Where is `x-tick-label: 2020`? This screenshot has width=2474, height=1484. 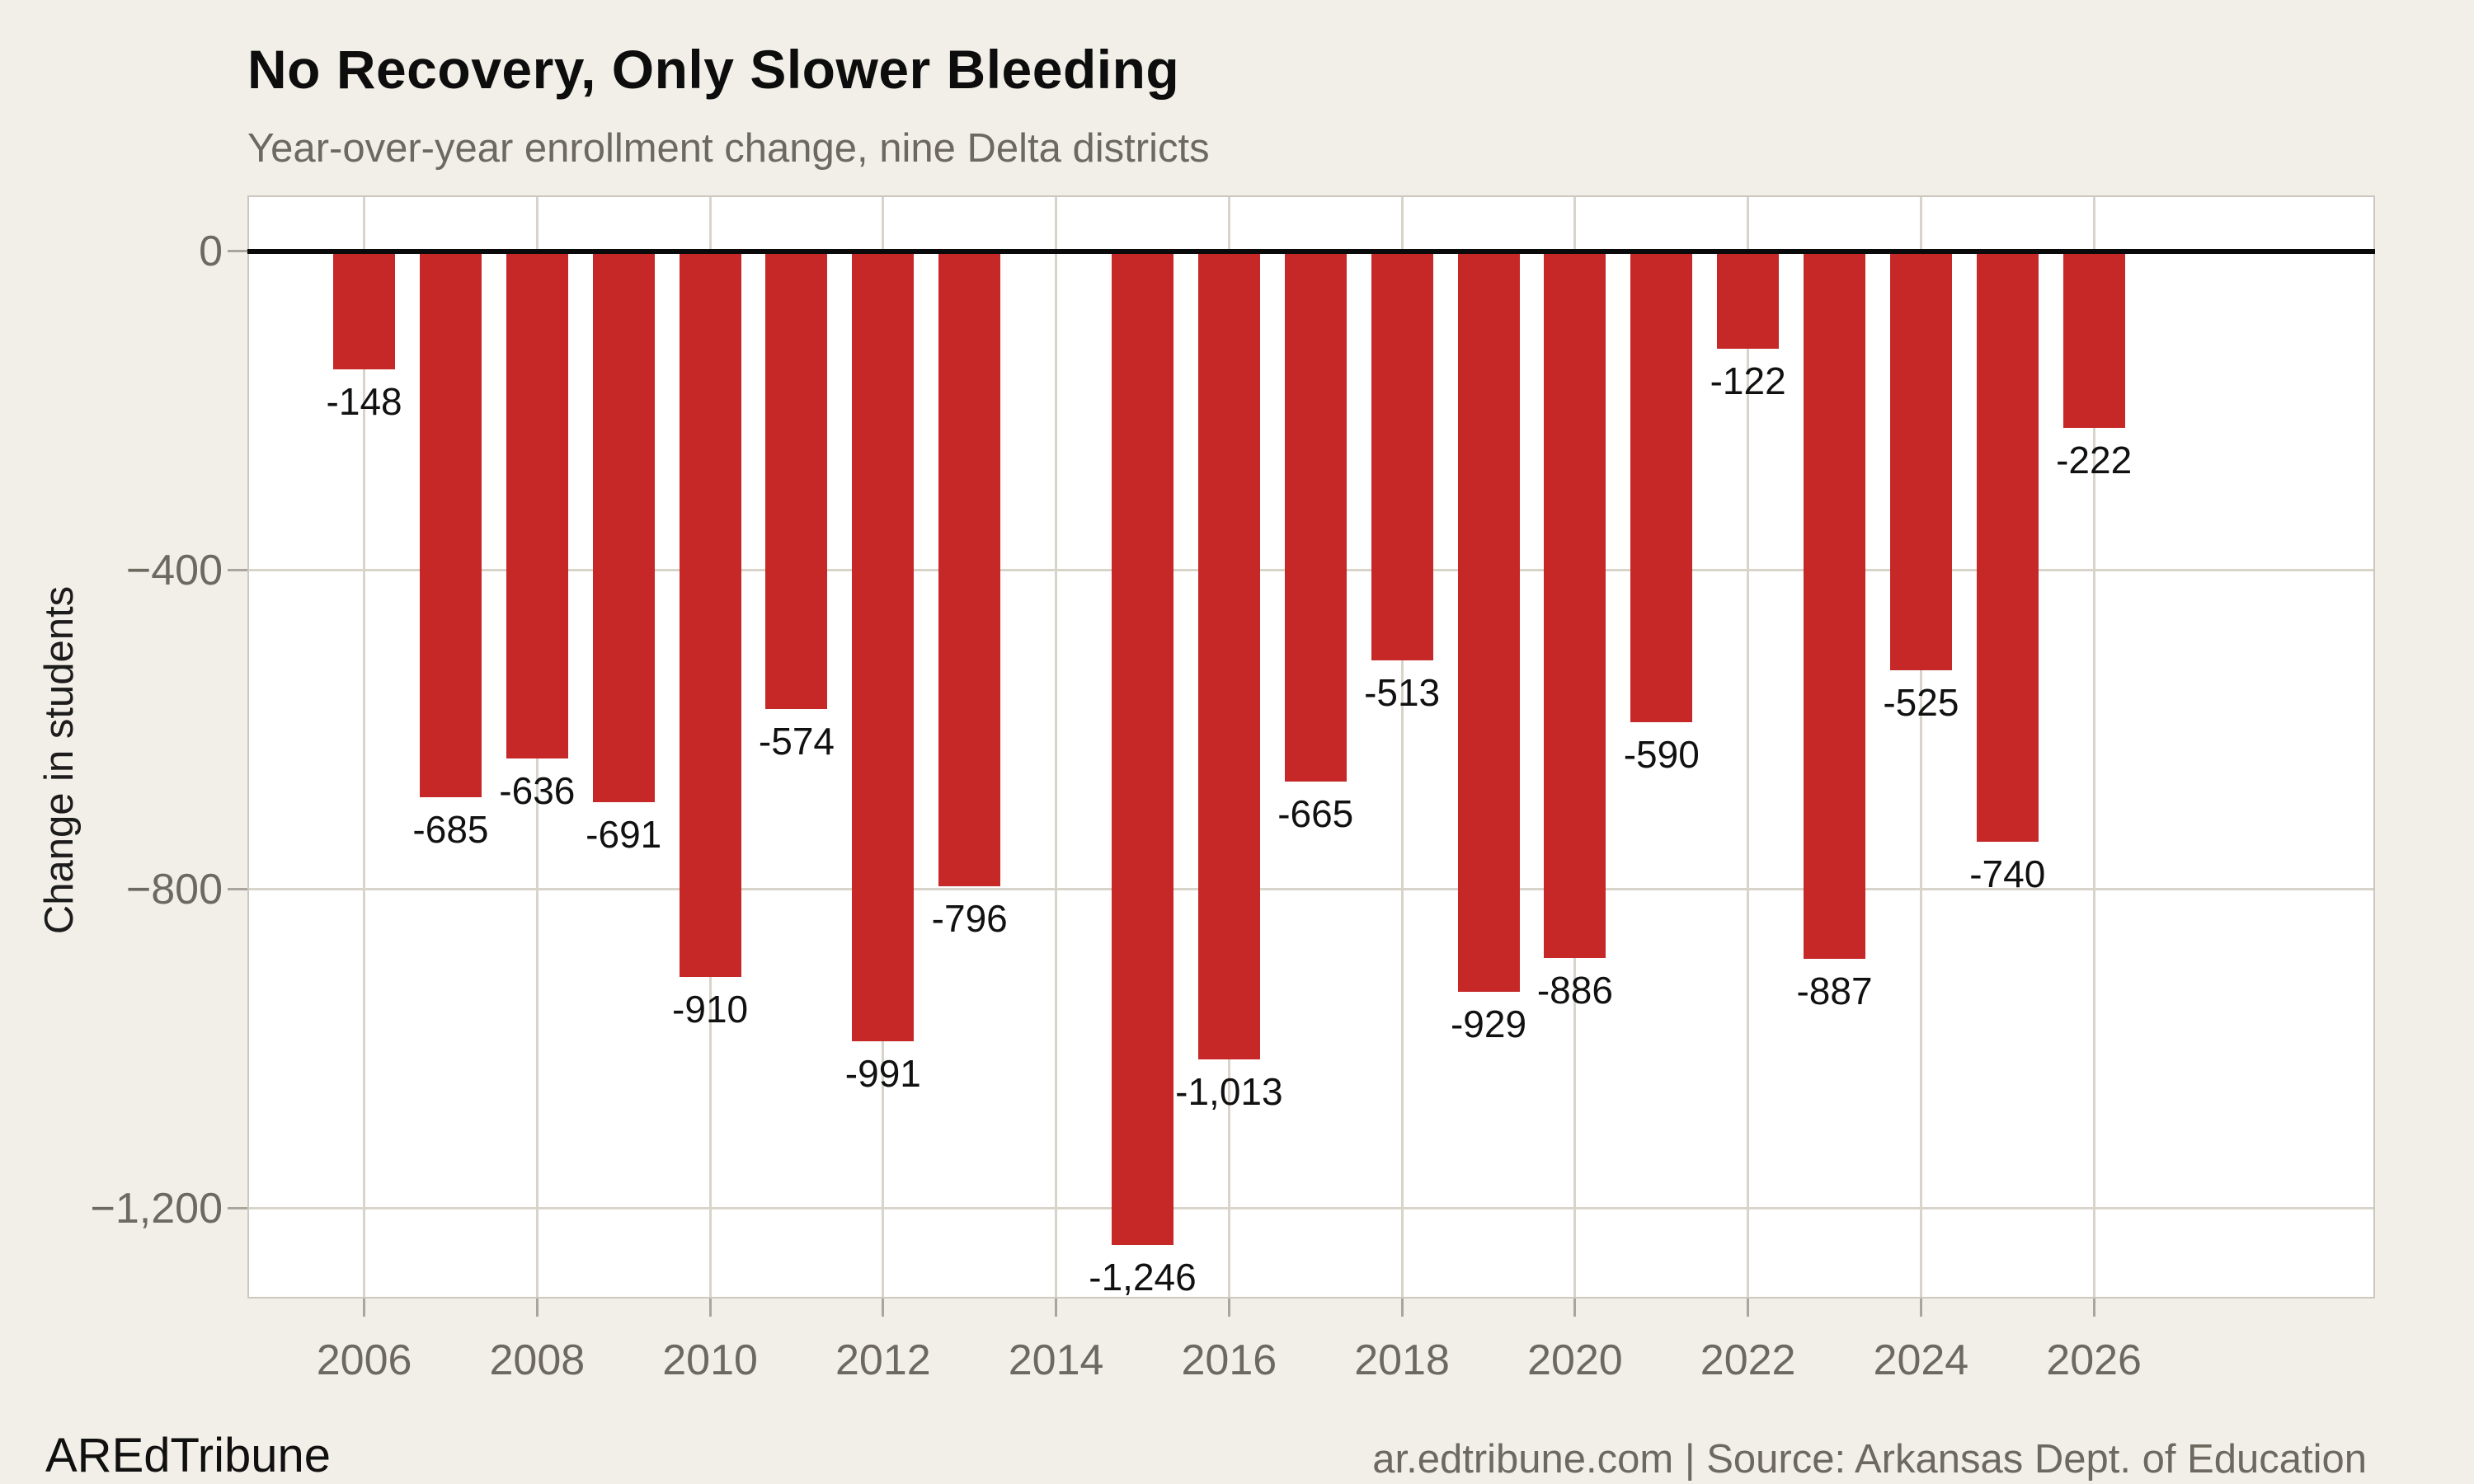 x-tick-label: 2020 is located at coordinates (1575, 1360).